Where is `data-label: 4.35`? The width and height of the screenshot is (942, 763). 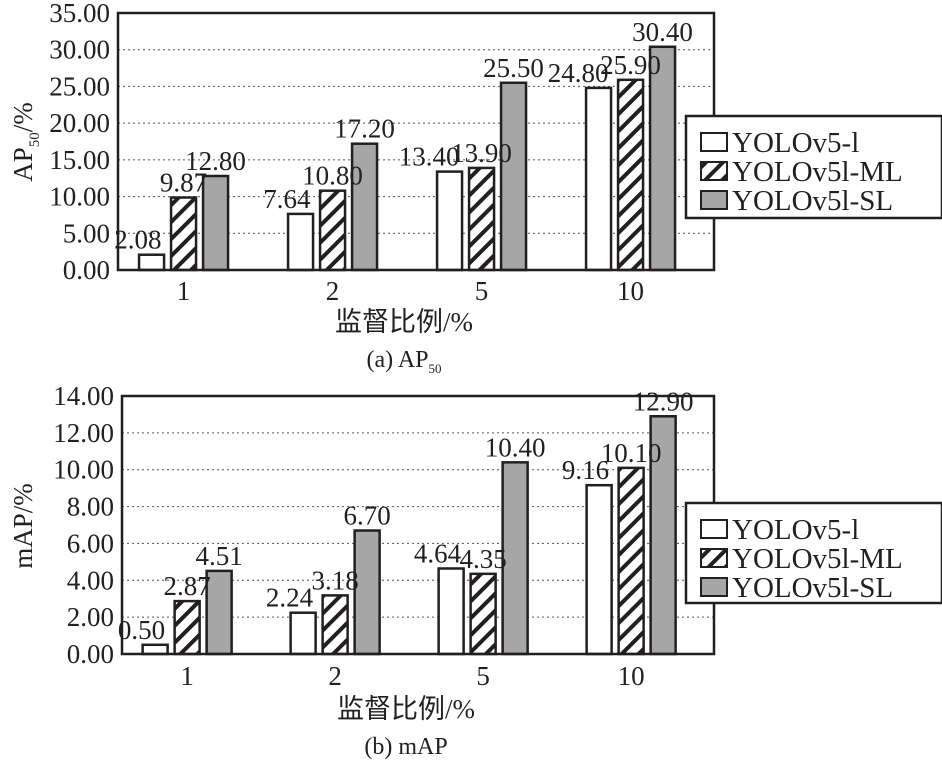
data-label: 4.35 is located at coordinates (482, 559).